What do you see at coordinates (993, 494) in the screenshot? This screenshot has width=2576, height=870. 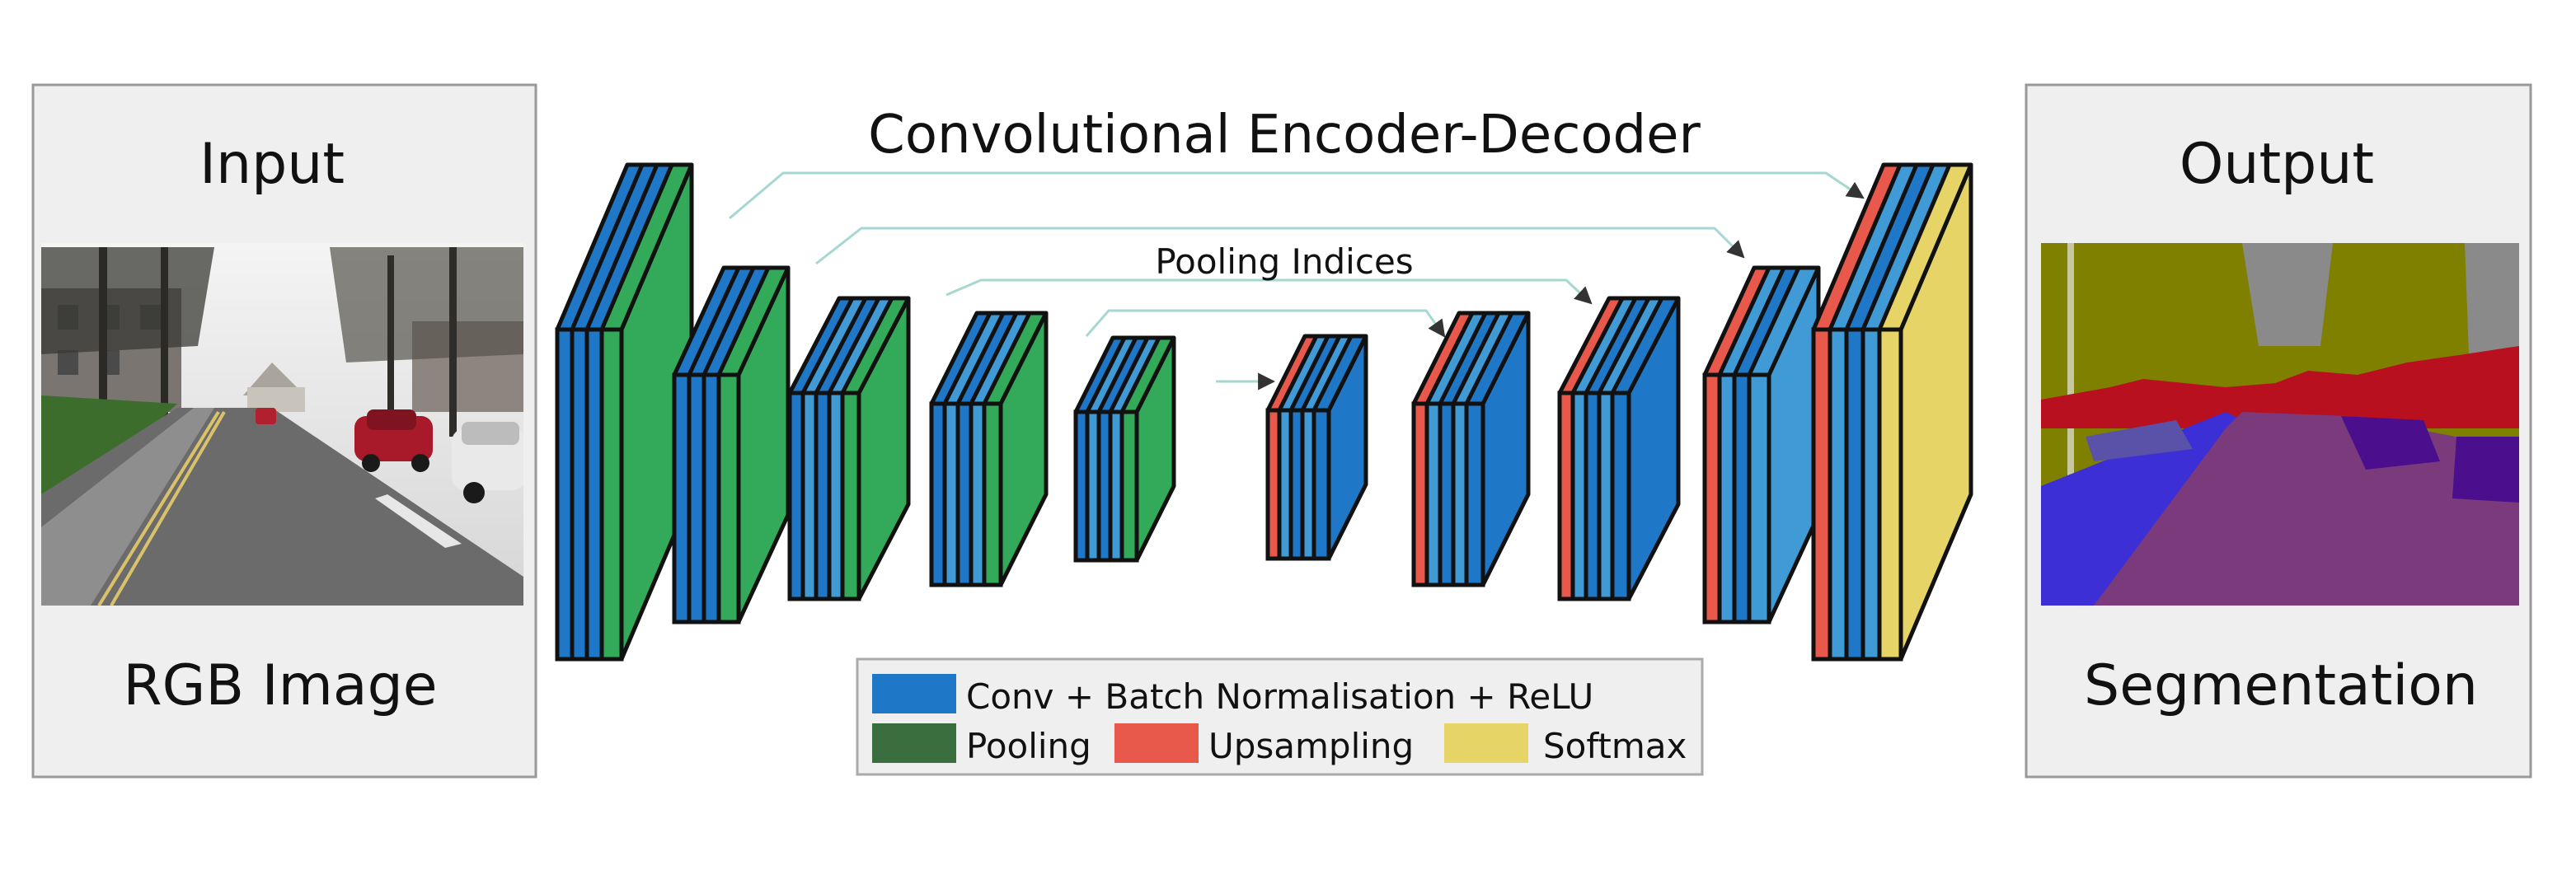 I see `encoder-stage-4-pool-layer-5-front` at bounding box center [993, 494].